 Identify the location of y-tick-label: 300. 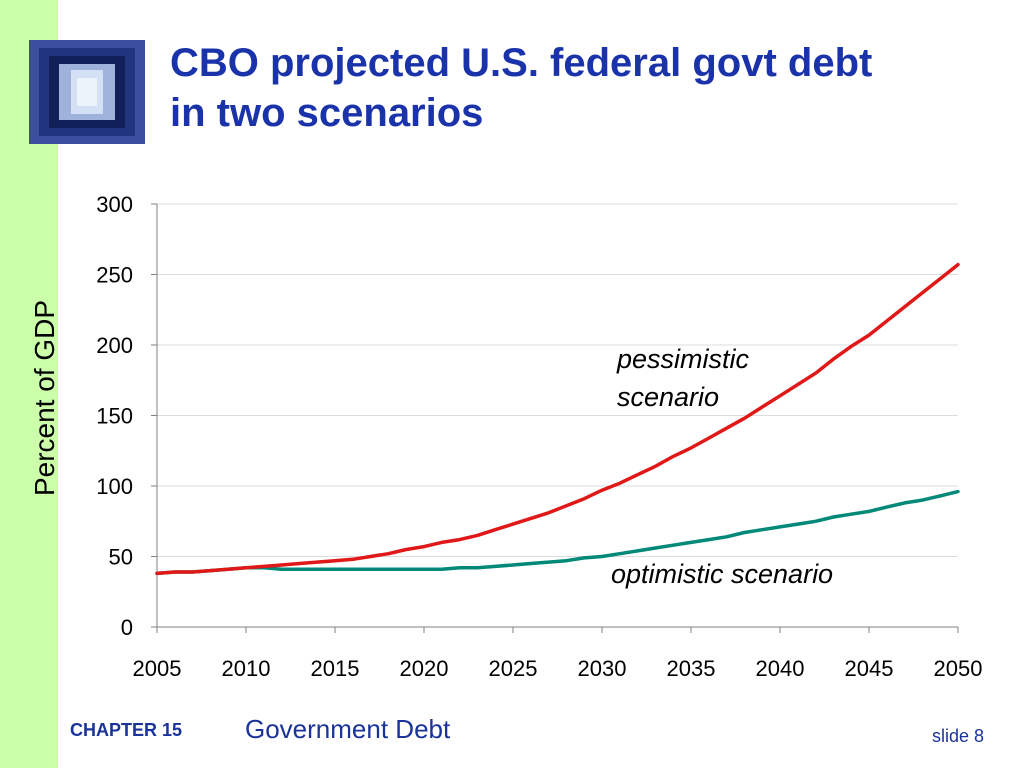
(114, 204).